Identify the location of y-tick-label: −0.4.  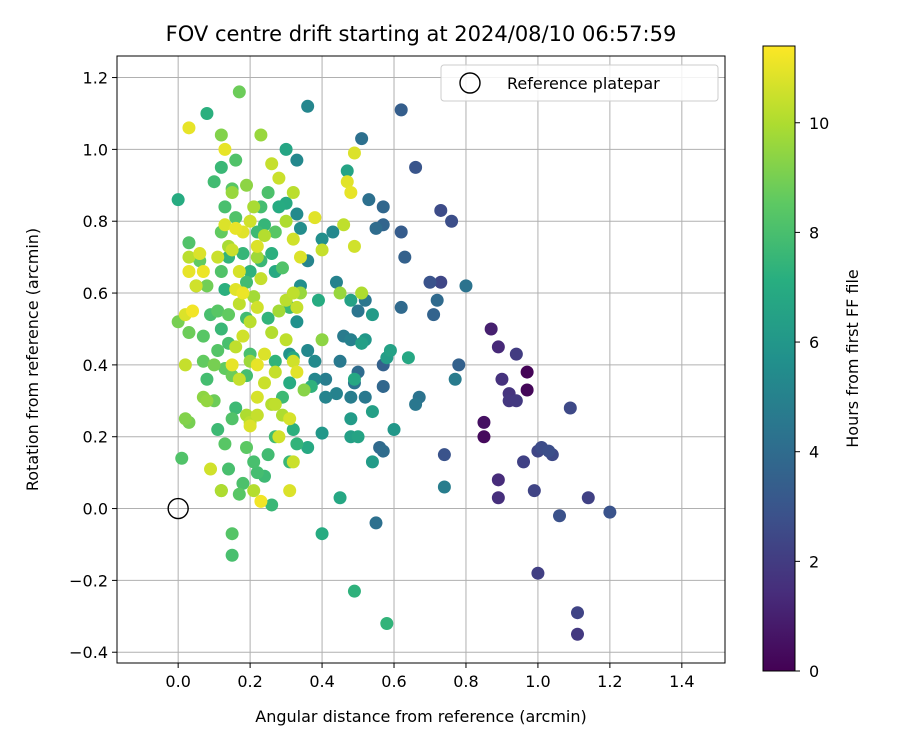
(88, 652).